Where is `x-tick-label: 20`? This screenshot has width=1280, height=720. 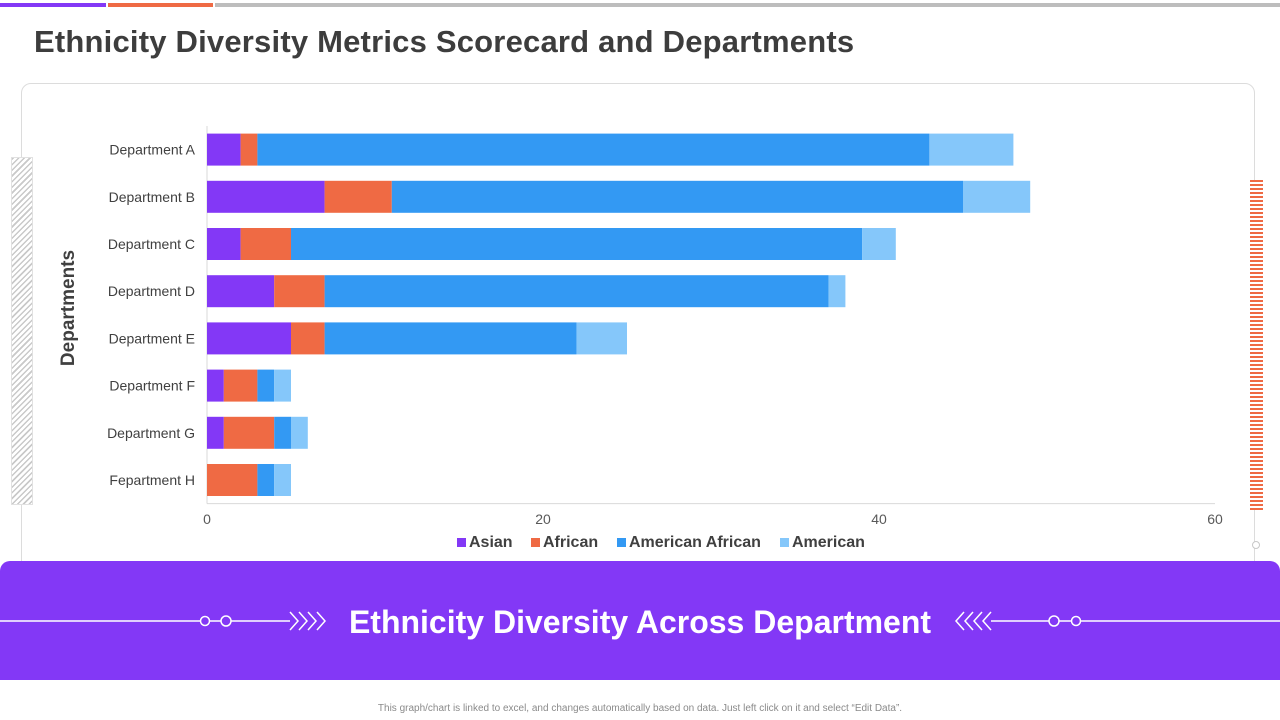
x-tick-label: 20 is located at coordinates (543, 519).